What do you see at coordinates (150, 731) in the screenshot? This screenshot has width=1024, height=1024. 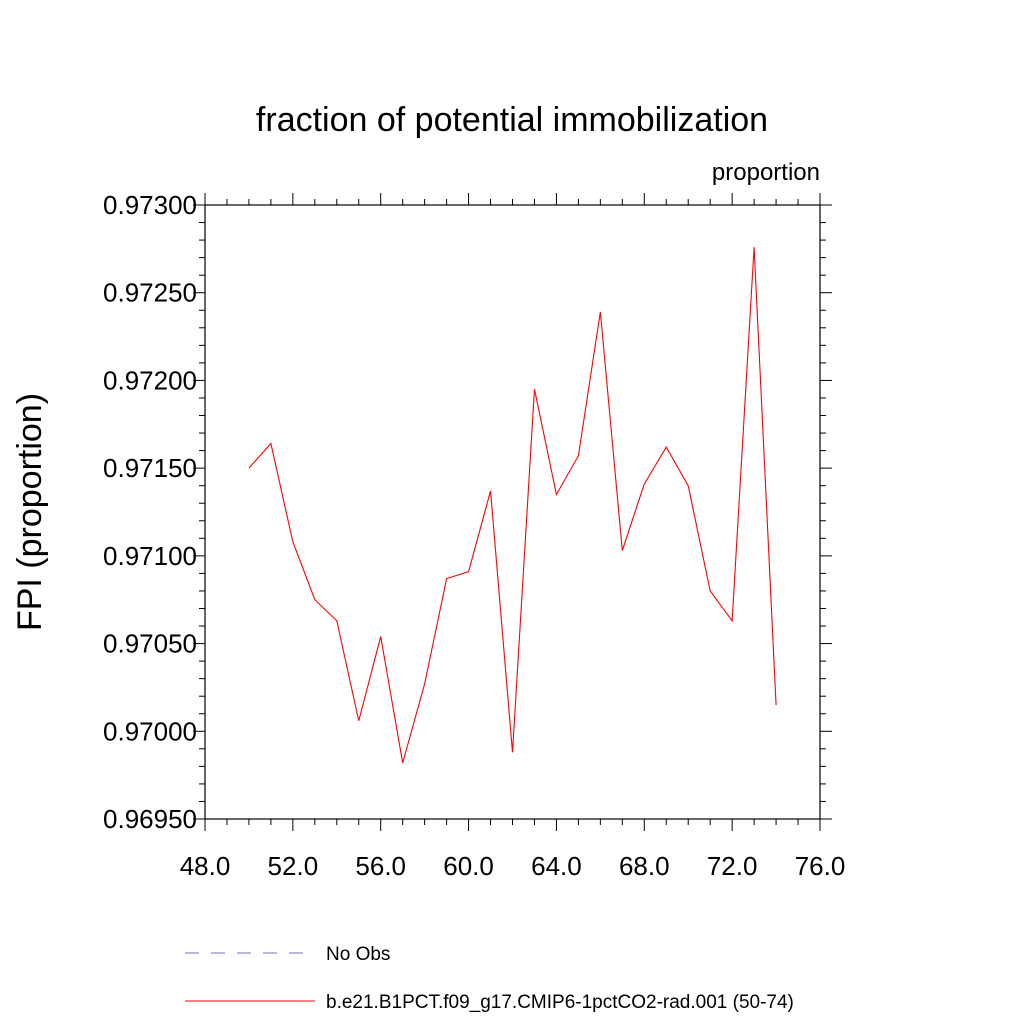 I see `y-tick-label: 0.97000` at bounding box center [150, 731].